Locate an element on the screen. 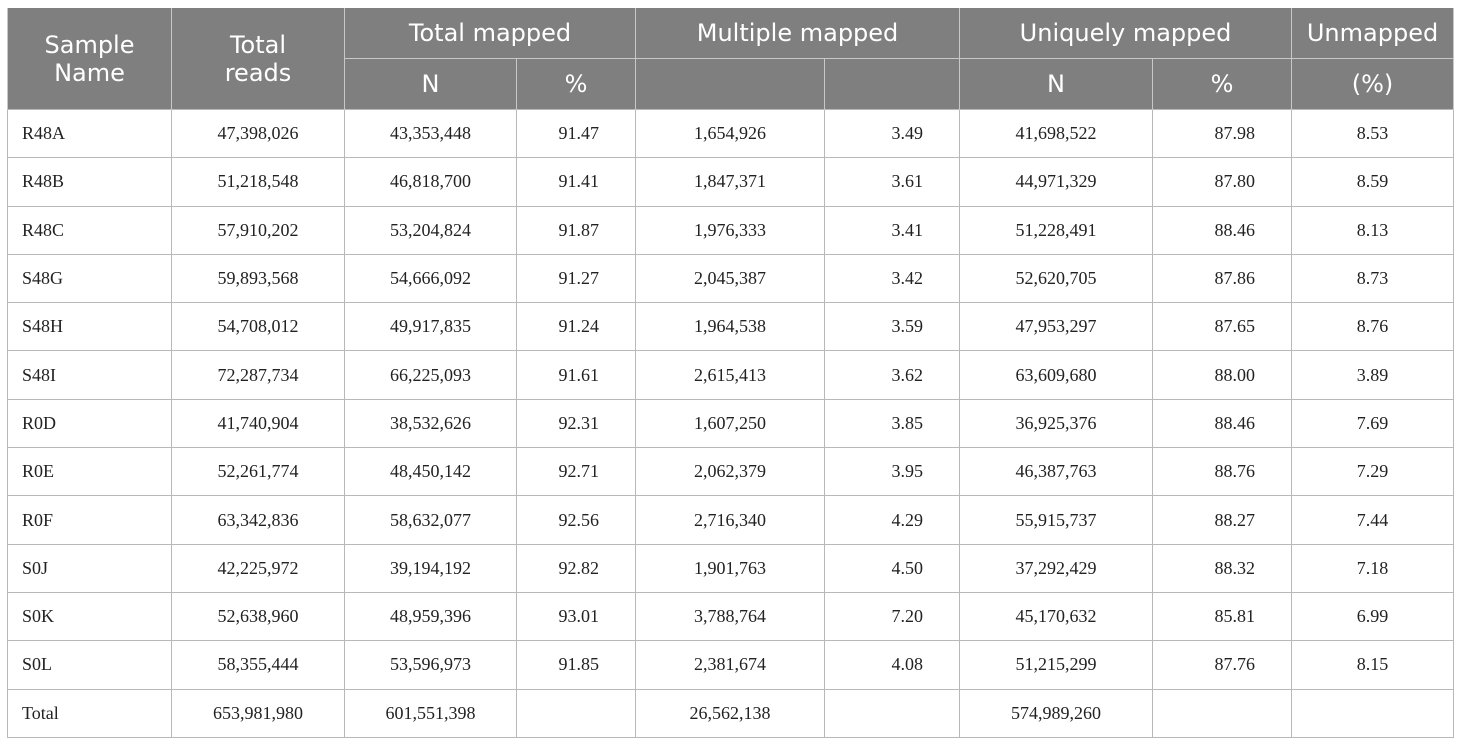 The image size is (1460, 747). total-mapped-n-cell: 58,632,077 is located at coordinates (430, 520).